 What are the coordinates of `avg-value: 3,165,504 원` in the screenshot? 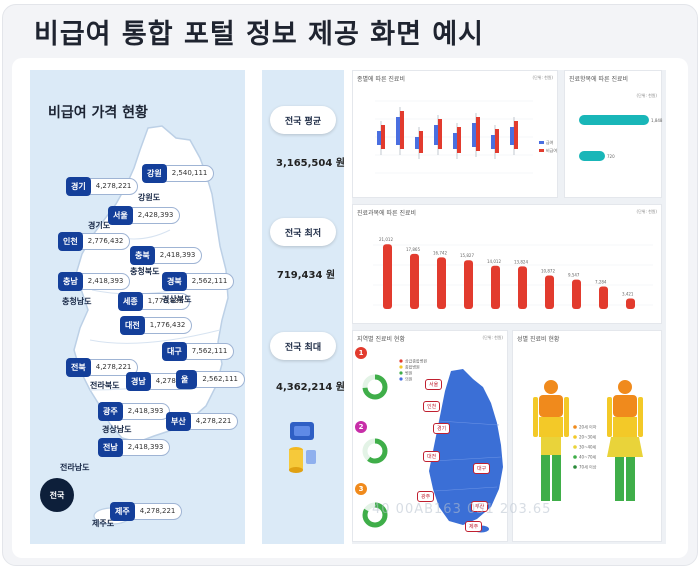 It's located at (310, 163).